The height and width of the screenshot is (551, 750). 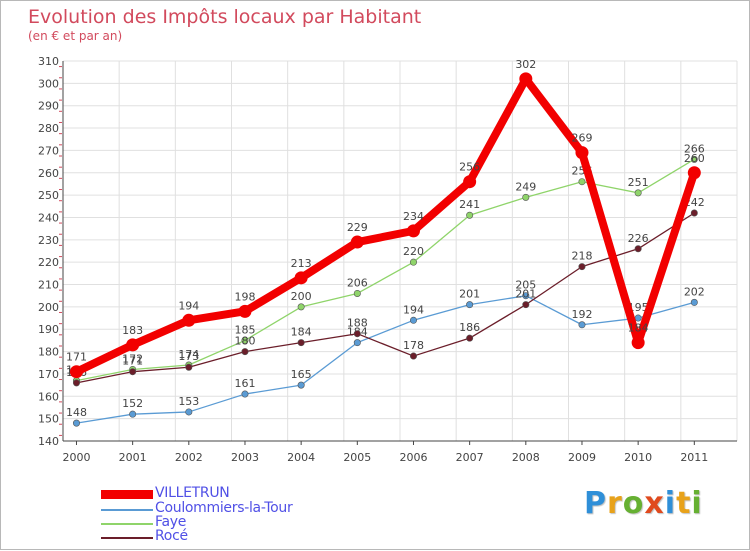 What do you see at coordinates (48, 374) in the screenshot?
I see `y-tick-label-170: 170` at bounding box center [48, 374].